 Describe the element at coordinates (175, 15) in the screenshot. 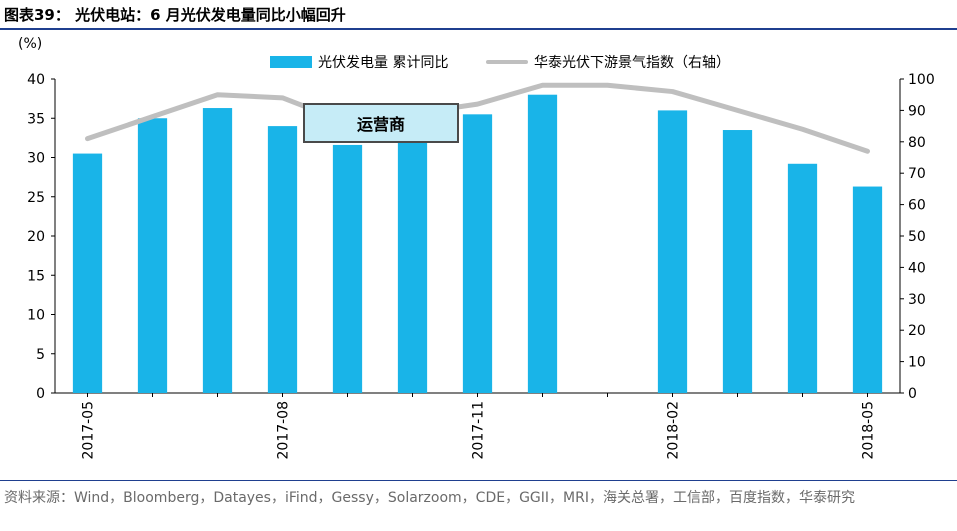

I see `figure-title: 图表39： 光伏电站：6 月光伏发电量同比小幅回升` at that location.